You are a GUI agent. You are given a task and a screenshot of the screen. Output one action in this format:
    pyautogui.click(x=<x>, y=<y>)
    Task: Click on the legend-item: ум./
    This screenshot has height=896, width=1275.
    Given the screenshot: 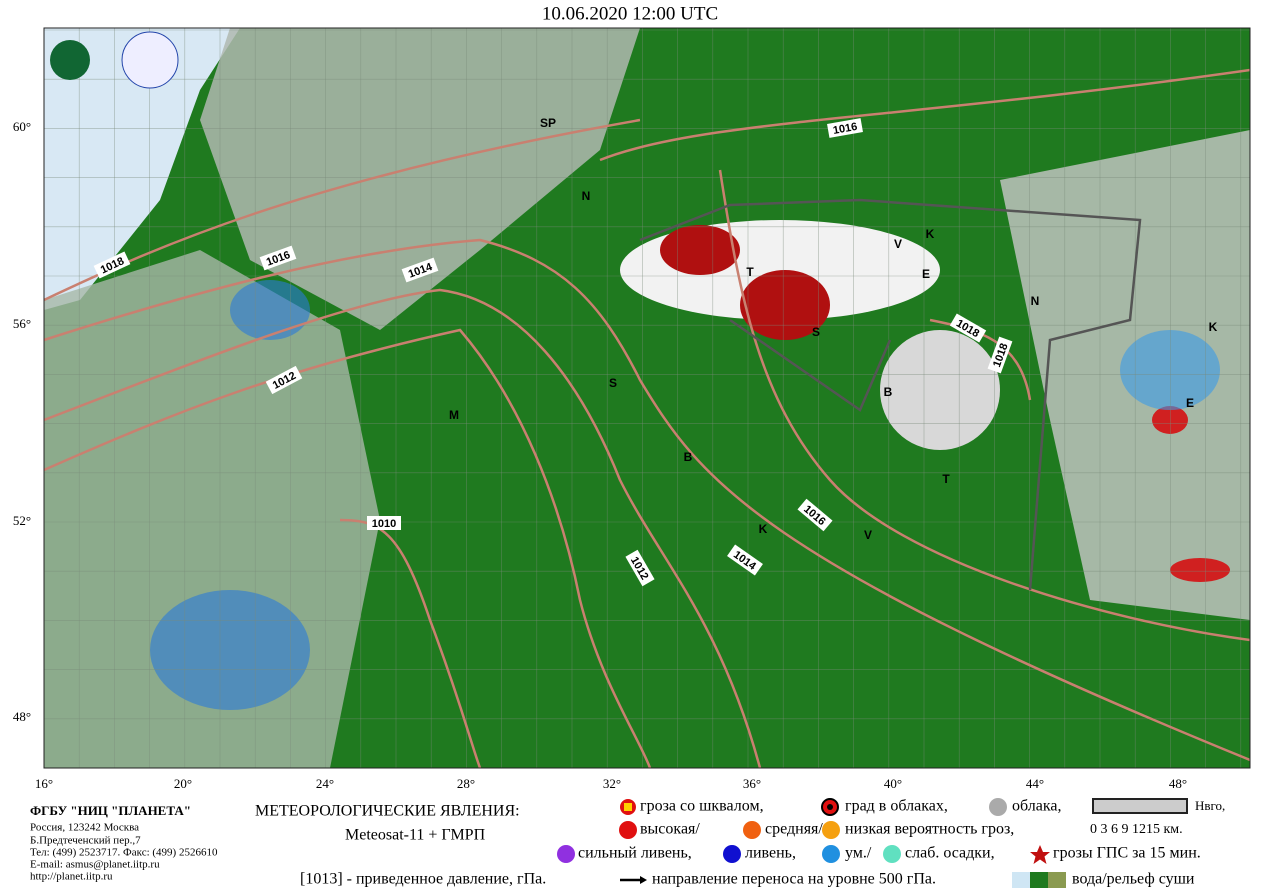 What is the action you would take?
    pyautogui.click(x=858, y=853)
    